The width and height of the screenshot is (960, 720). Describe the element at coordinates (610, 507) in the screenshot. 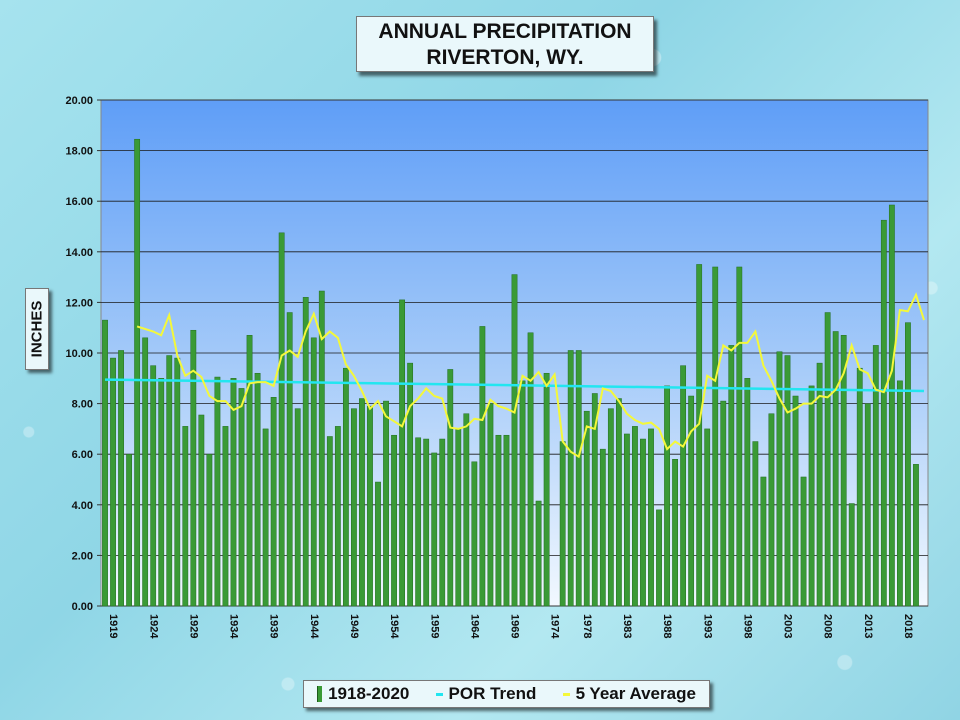

I see `bar-1981` at that location.